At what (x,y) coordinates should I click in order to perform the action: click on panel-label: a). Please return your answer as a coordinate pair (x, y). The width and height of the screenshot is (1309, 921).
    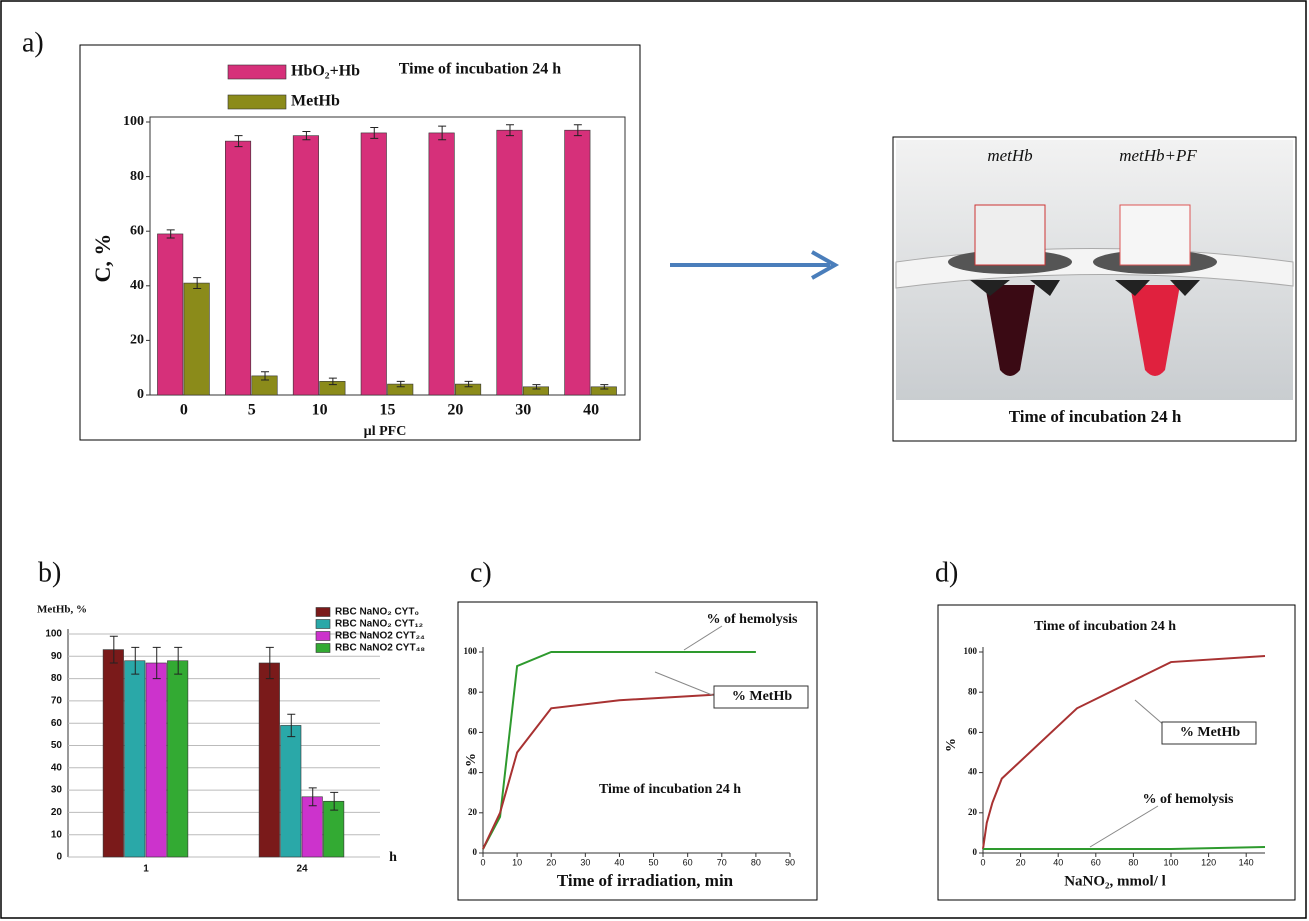
    Looking at the image, I should click on (33, 42).